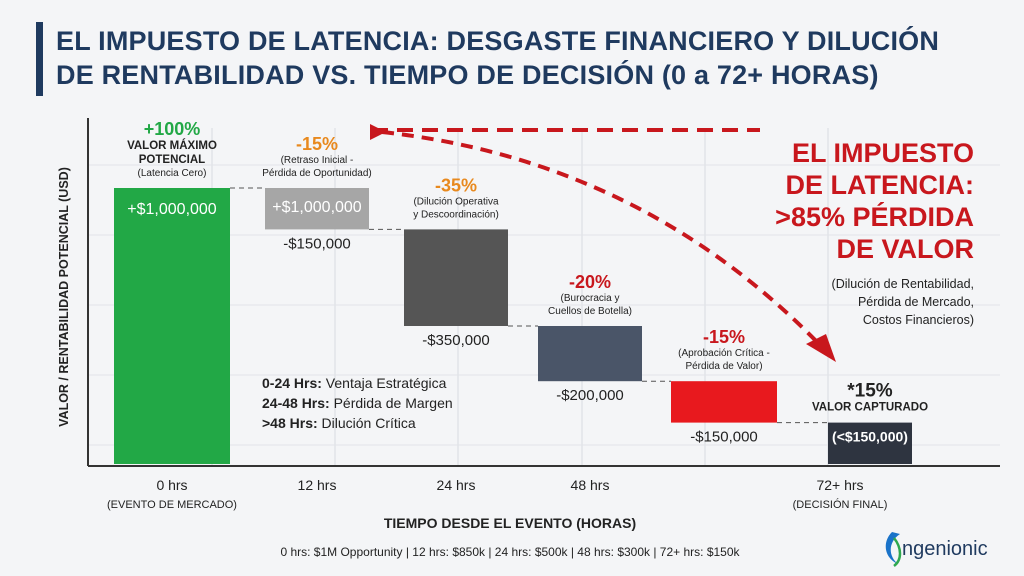 Image resolution: width=1024 pixels, height=576 pixels. Describe the element at coordinates (510, 523) in the screenshot. I see `x-axis-label: TIEMPO DESDE EL EVENTO (HORAS)` at that location.